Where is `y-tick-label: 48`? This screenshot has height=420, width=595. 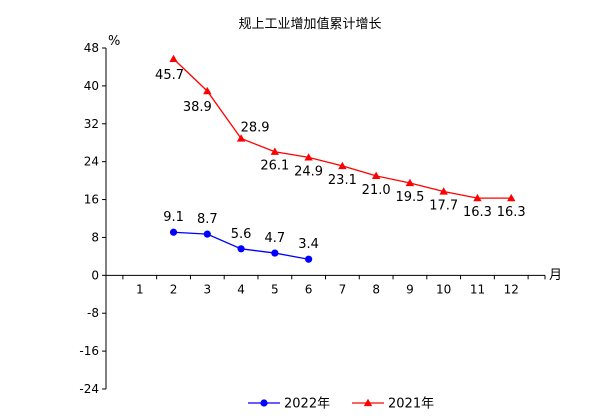
y-tick-label: 48 is located at coordinates (91, 48).